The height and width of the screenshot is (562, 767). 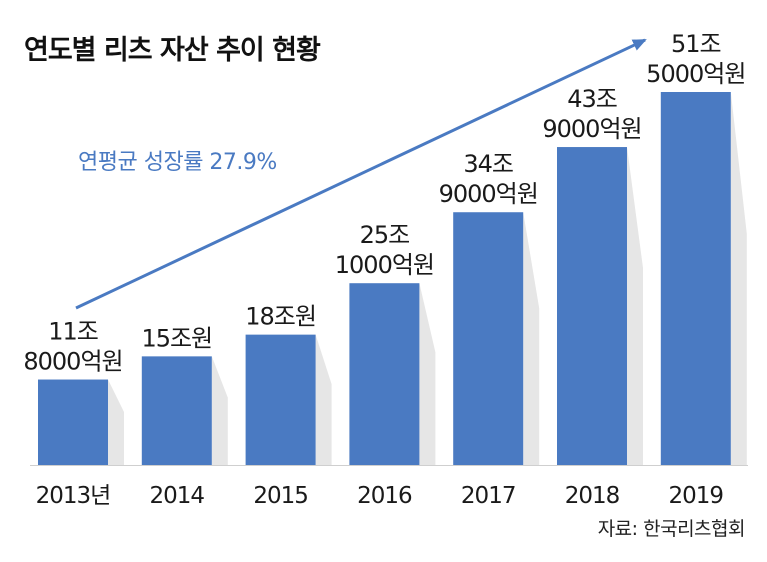 I want to click on x-tick-label: 2019, so click(x=696, y=496).